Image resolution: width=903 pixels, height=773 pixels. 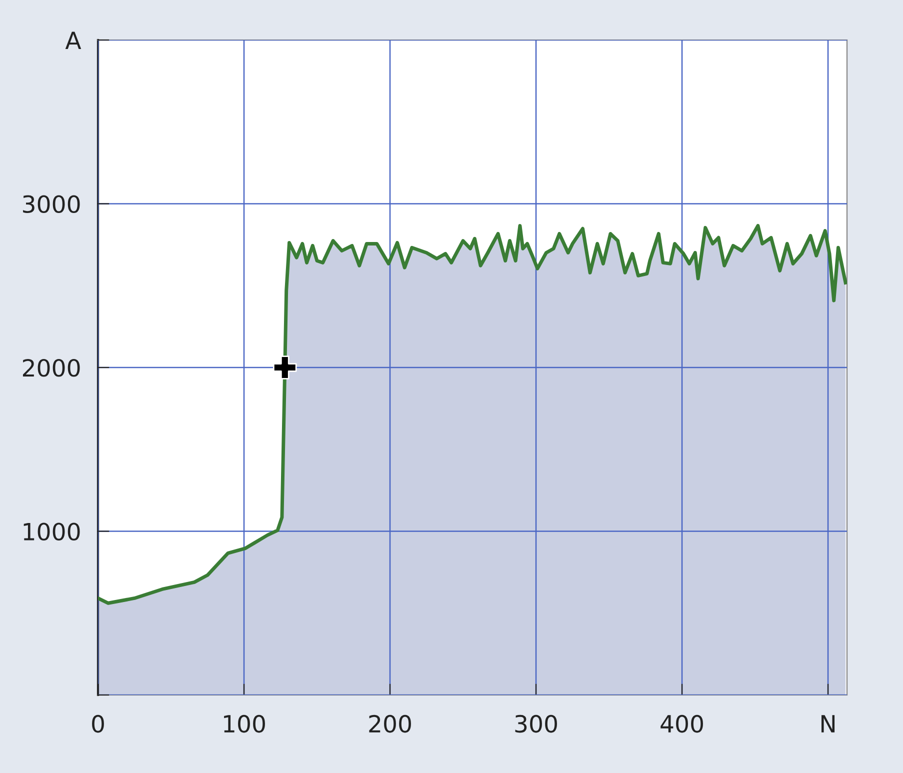 What do you see at coordinates (681, 723) in the screenshot?
I see `x-tick-label: 400` at bounding box center [681, 723].